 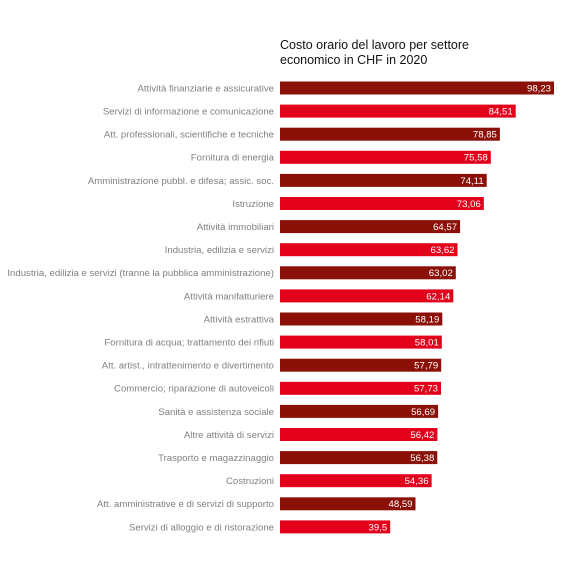 I want to click on value-label-17: 56,38, so click(x=422, y=458).